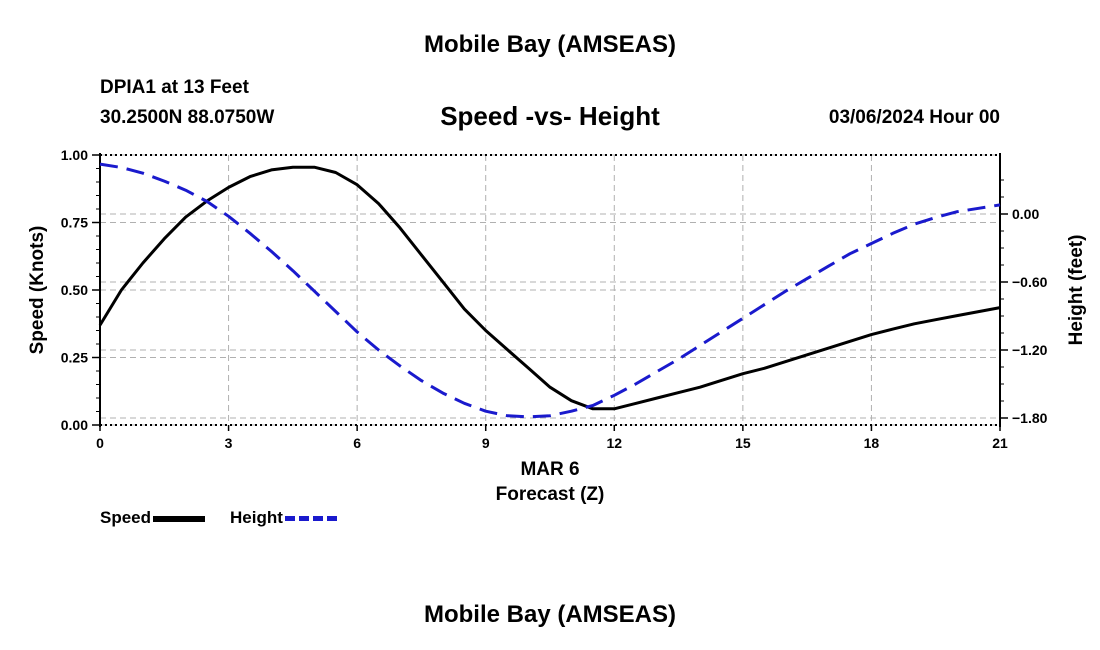  What do you see at coordinates (229, 443) in the screenshot?
I see `x-tick-label: 3` at bounding box center [229, 443].